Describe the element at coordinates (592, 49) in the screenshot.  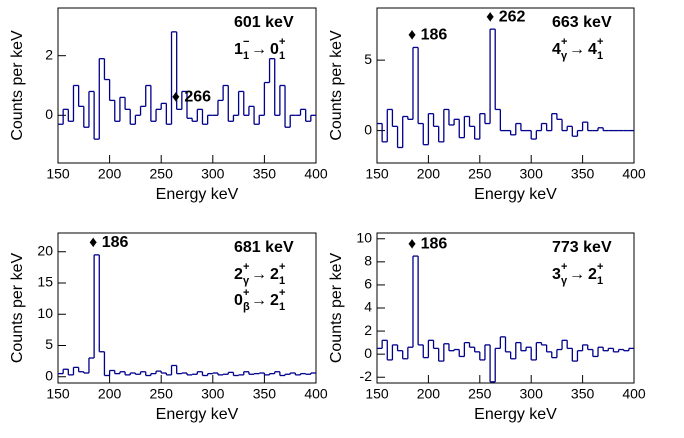
I see `transition-to: 4` at that location.